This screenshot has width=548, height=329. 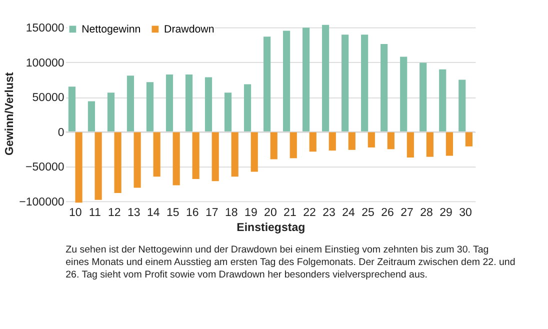 What do you see at coordinates (111, 30) in the screenshot?
I see `legend-label: Nettogewinn` at bounding box center [111, 30].